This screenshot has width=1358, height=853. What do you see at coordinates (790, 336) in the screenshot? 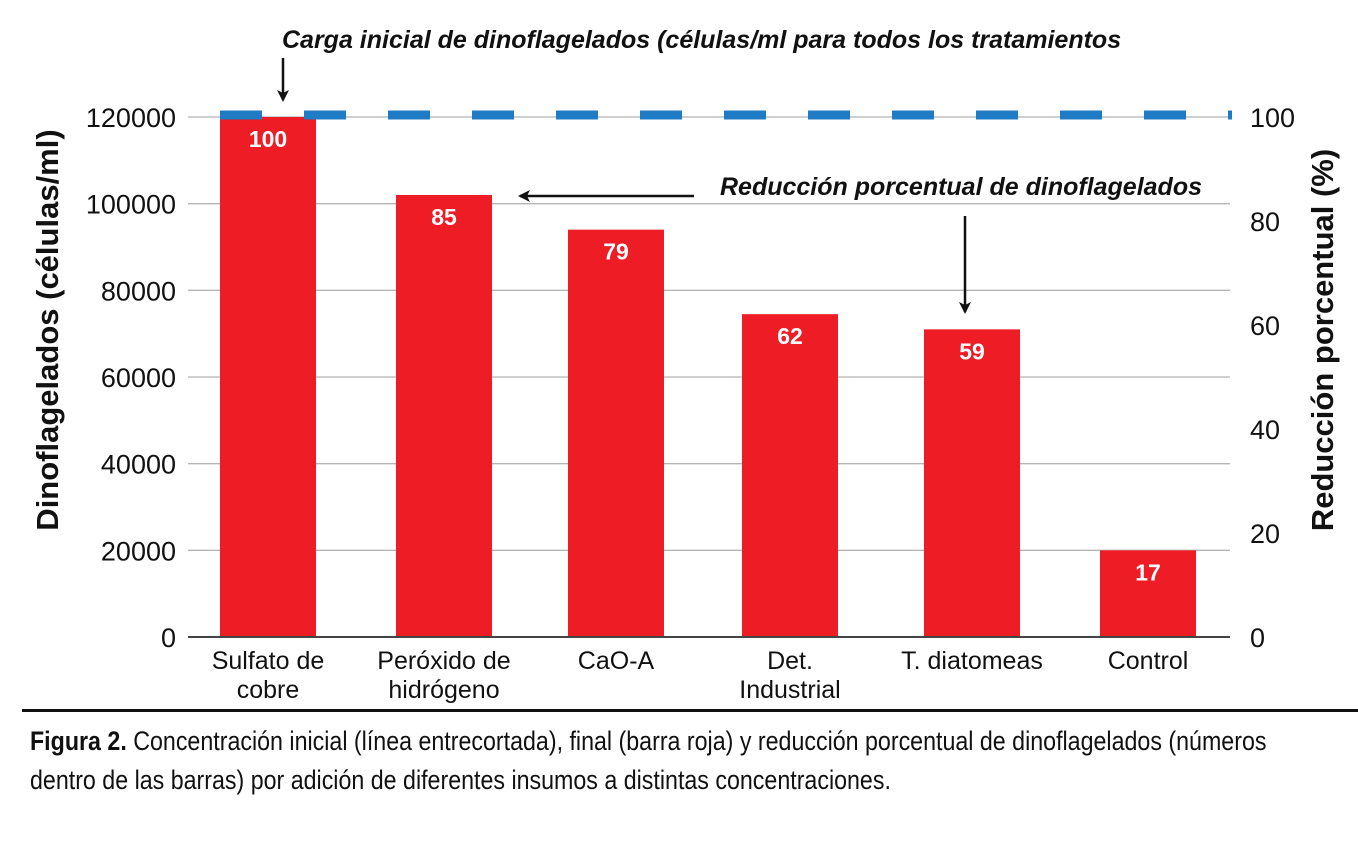
I see `bar-data-label: 62` at bounding box center [790, 336].